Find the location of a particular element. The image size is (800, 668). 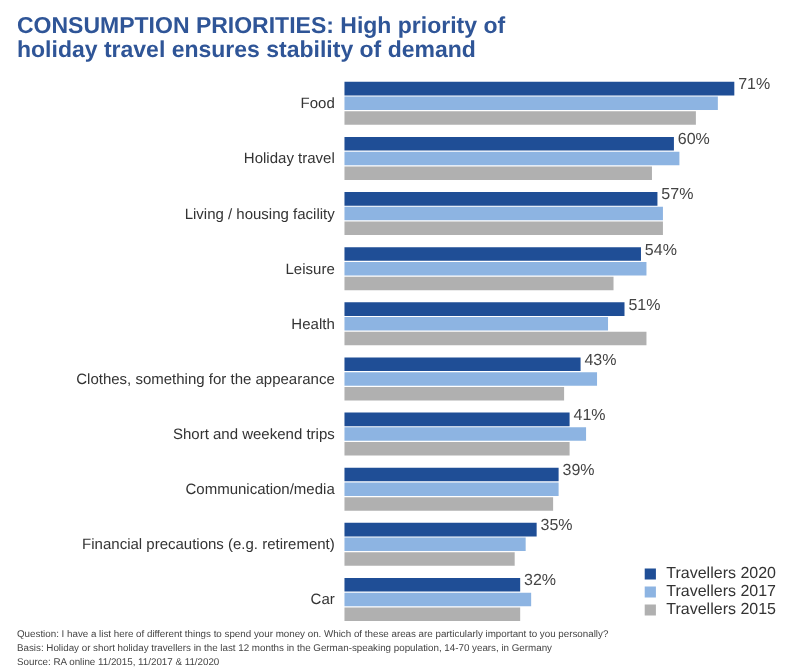

data-label: 54% is located at coordinates (660, 249).